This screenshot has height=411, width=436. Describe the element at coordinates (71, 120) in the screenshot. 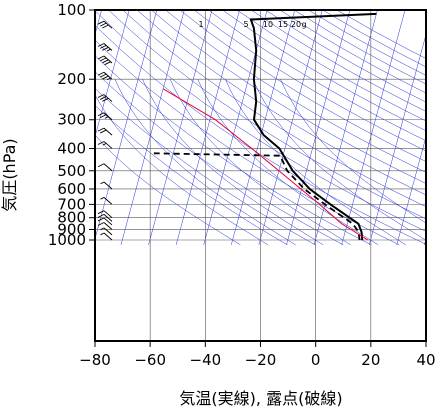

I see `y-tick-label: 300` at that location.